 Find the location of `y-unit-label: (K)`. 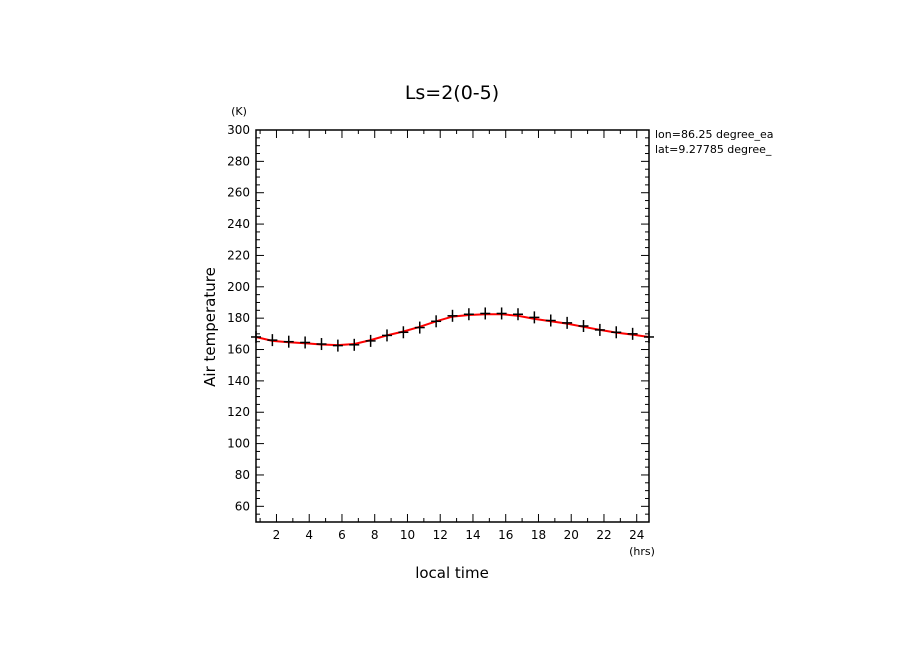

y-unit-label: (K) is located at coordinates (239, 111).